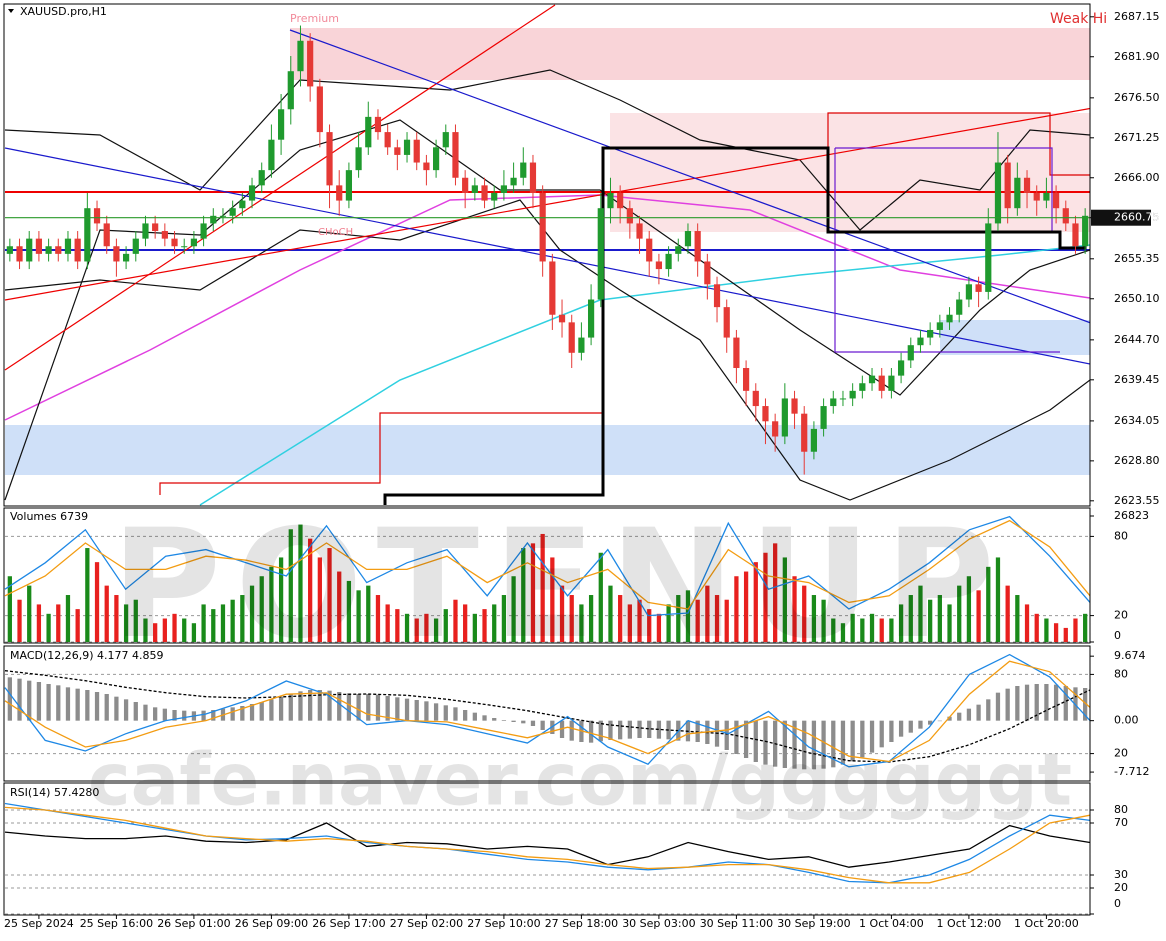 Image resolution: width=1166 pixels, height=941 pixels. Describe the element at coordinates (1121, 217) in the screenshot. I see `current-price-box` at that location.